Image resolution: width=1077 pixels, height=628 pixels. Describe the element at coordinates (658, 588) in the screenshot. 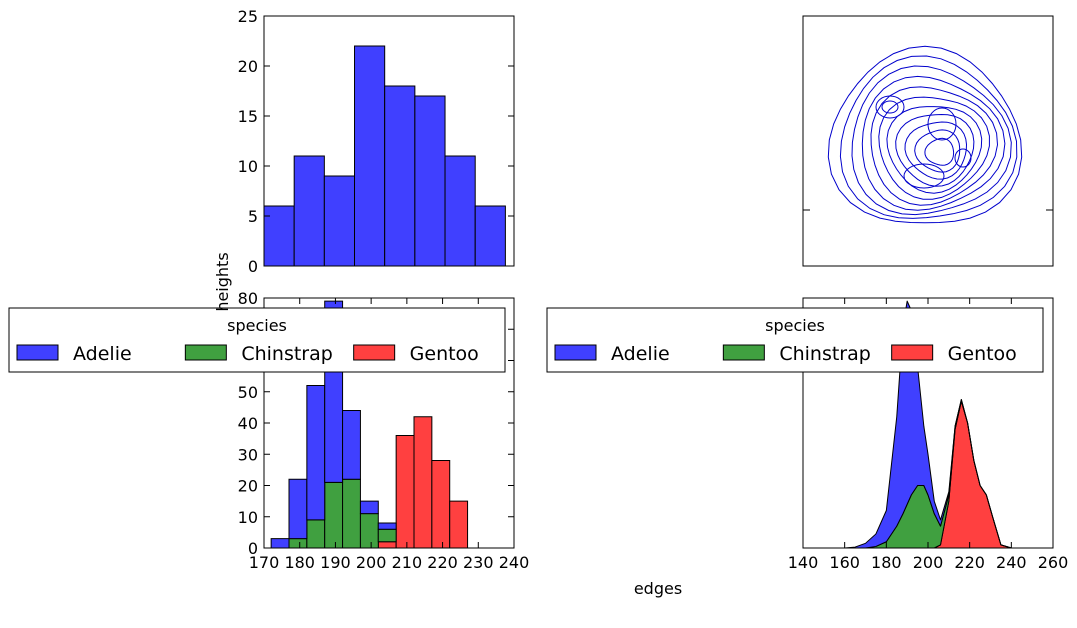

I see `x-axis-label: edges` at that location.